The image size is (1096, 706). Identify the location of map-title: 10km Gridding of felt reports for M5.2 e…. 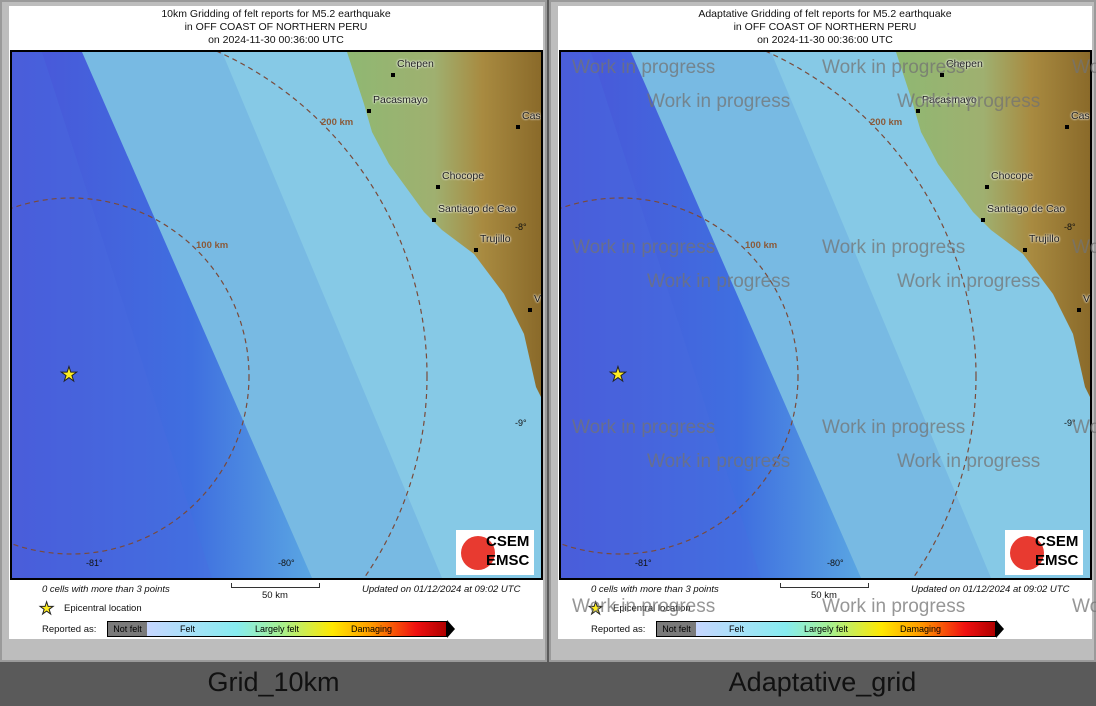
(276, 27).